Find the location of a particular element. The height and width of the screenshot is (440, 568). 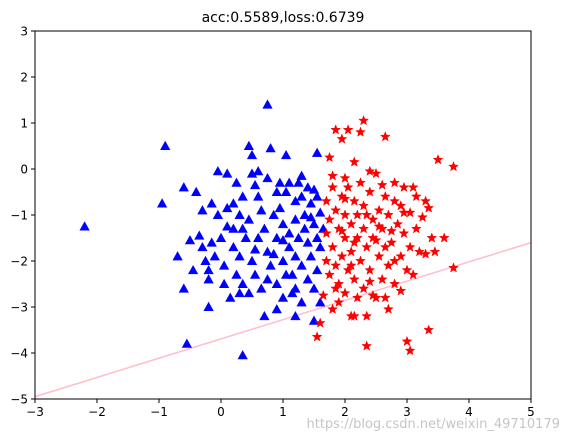

chart-title: acc:0.5589,loss:0.6739 is located at coordinates (283, 18).